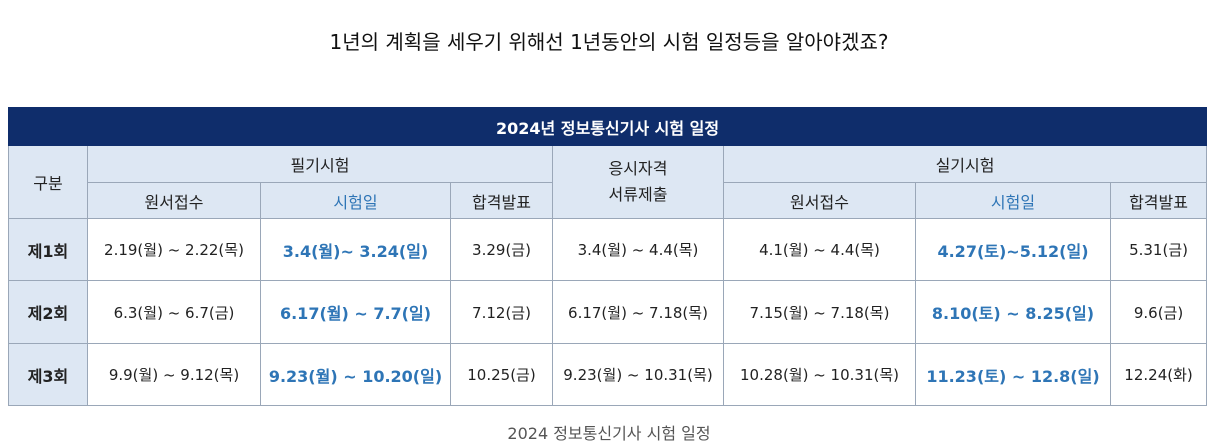 The height and width of the screenshot is (447, 1218). What do you see at coordinates (355, 249) in the screenshot?
I see `table-cell: 3.4(월)~ 3.24(일)` at bounding box center [355, 249].